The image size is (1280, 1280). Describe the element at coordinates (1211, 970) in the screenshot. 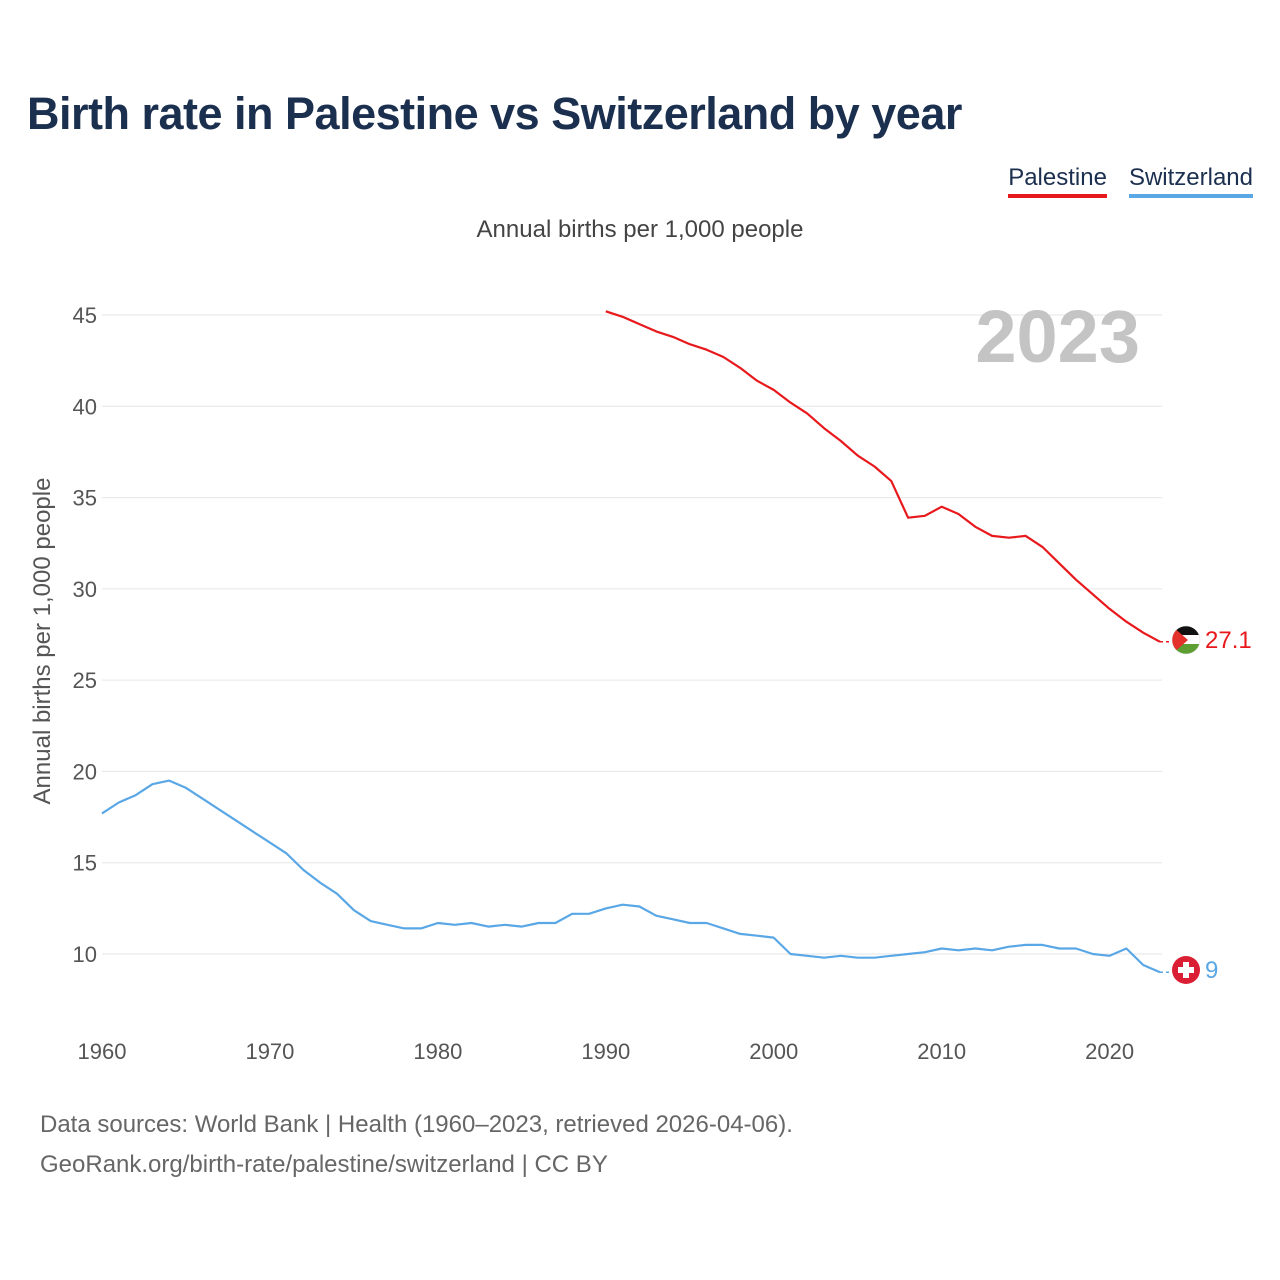

I see `switzerland-end-value: 9` at that location.